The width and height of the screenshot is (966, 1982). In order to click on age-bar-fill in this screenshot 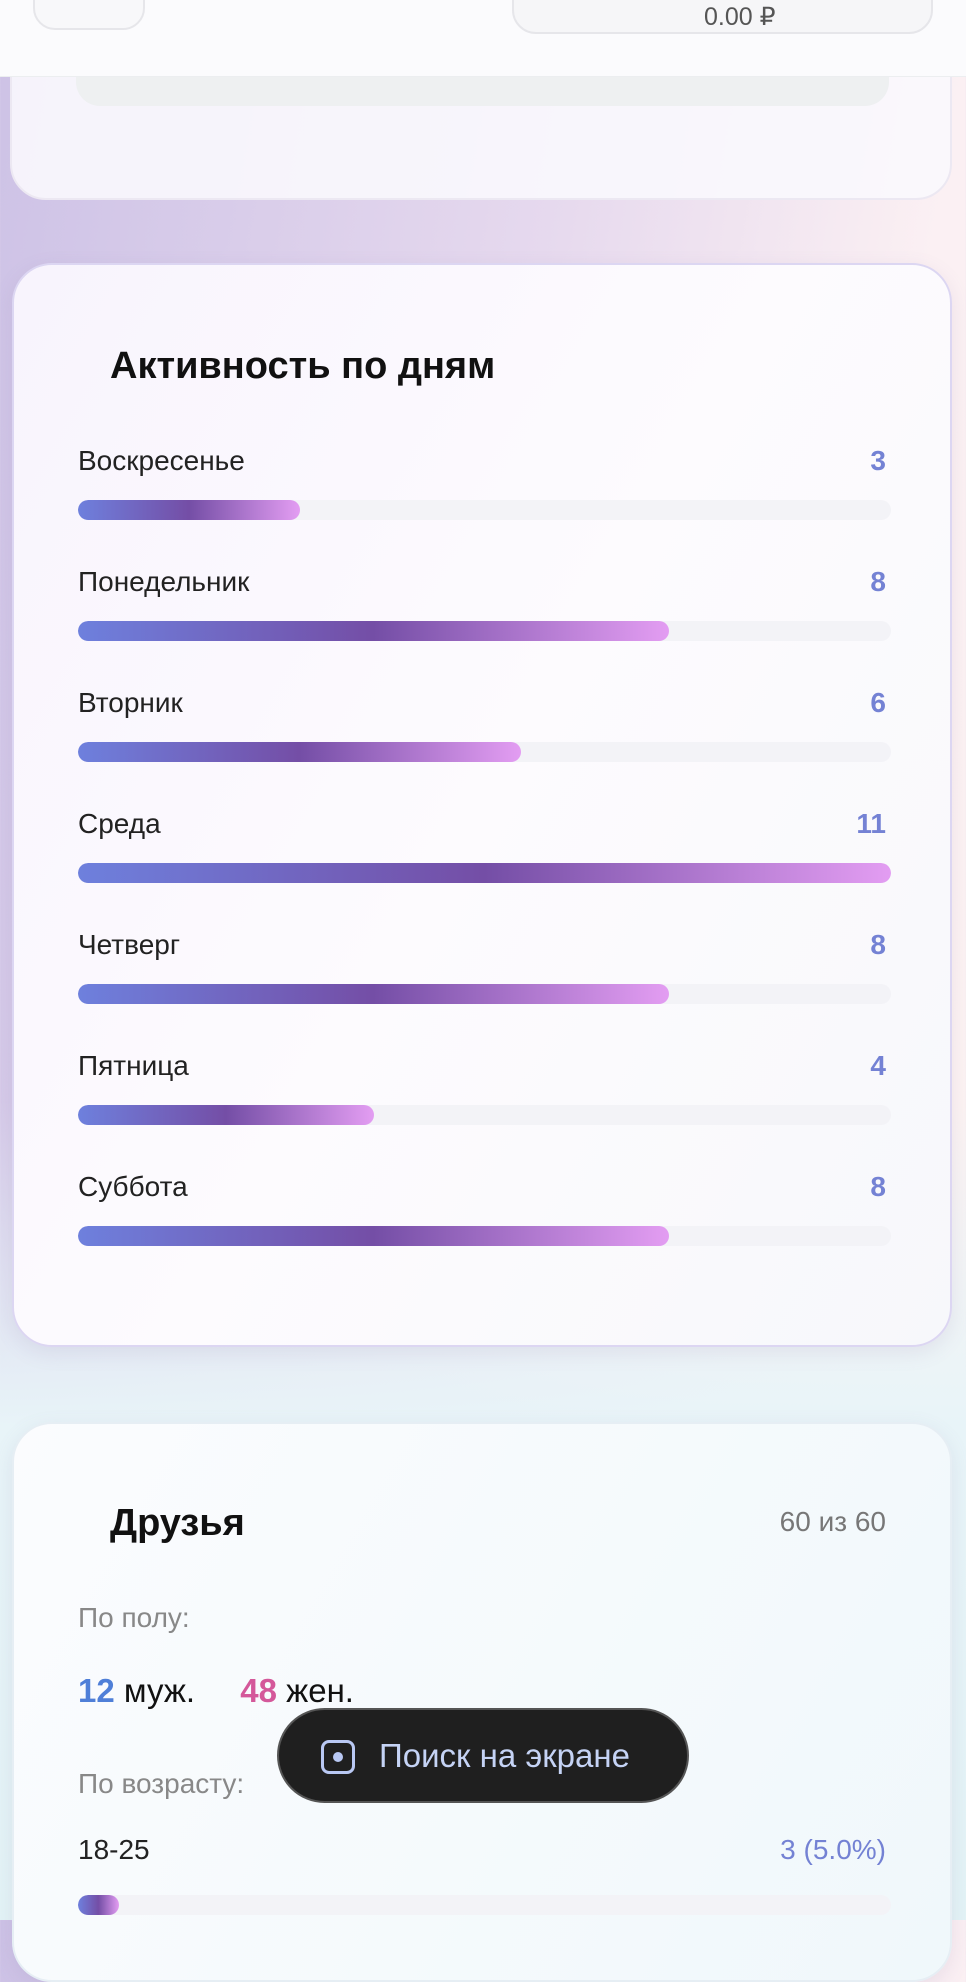, I will do `click(98, 1905)`.